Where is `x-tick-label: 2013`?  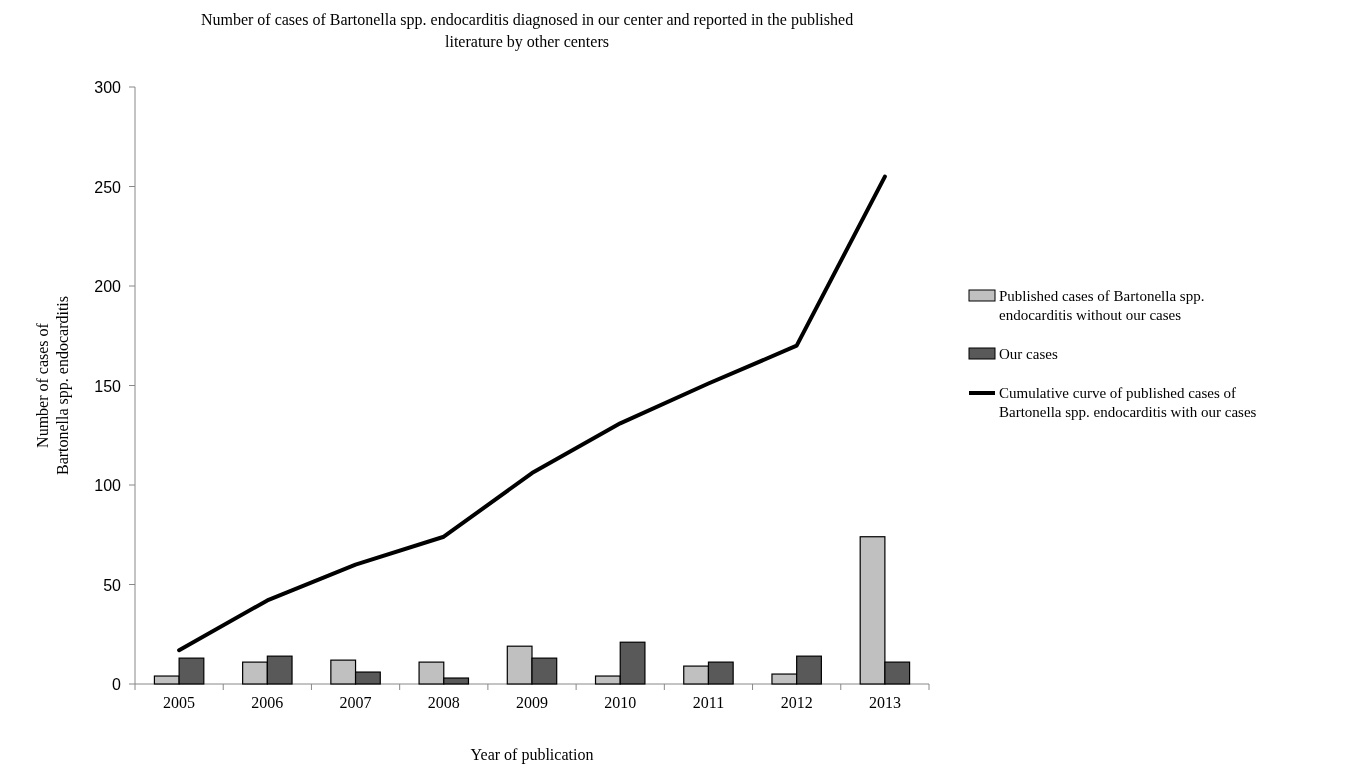 x-tick-label: 2013 is located at coordinates (884, 702).